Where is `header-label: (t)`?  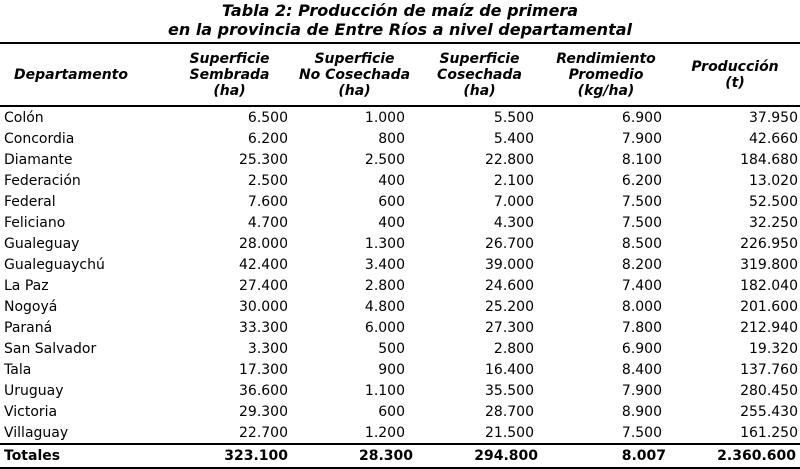
header-label: (t) is located at coordinates (735, 82).